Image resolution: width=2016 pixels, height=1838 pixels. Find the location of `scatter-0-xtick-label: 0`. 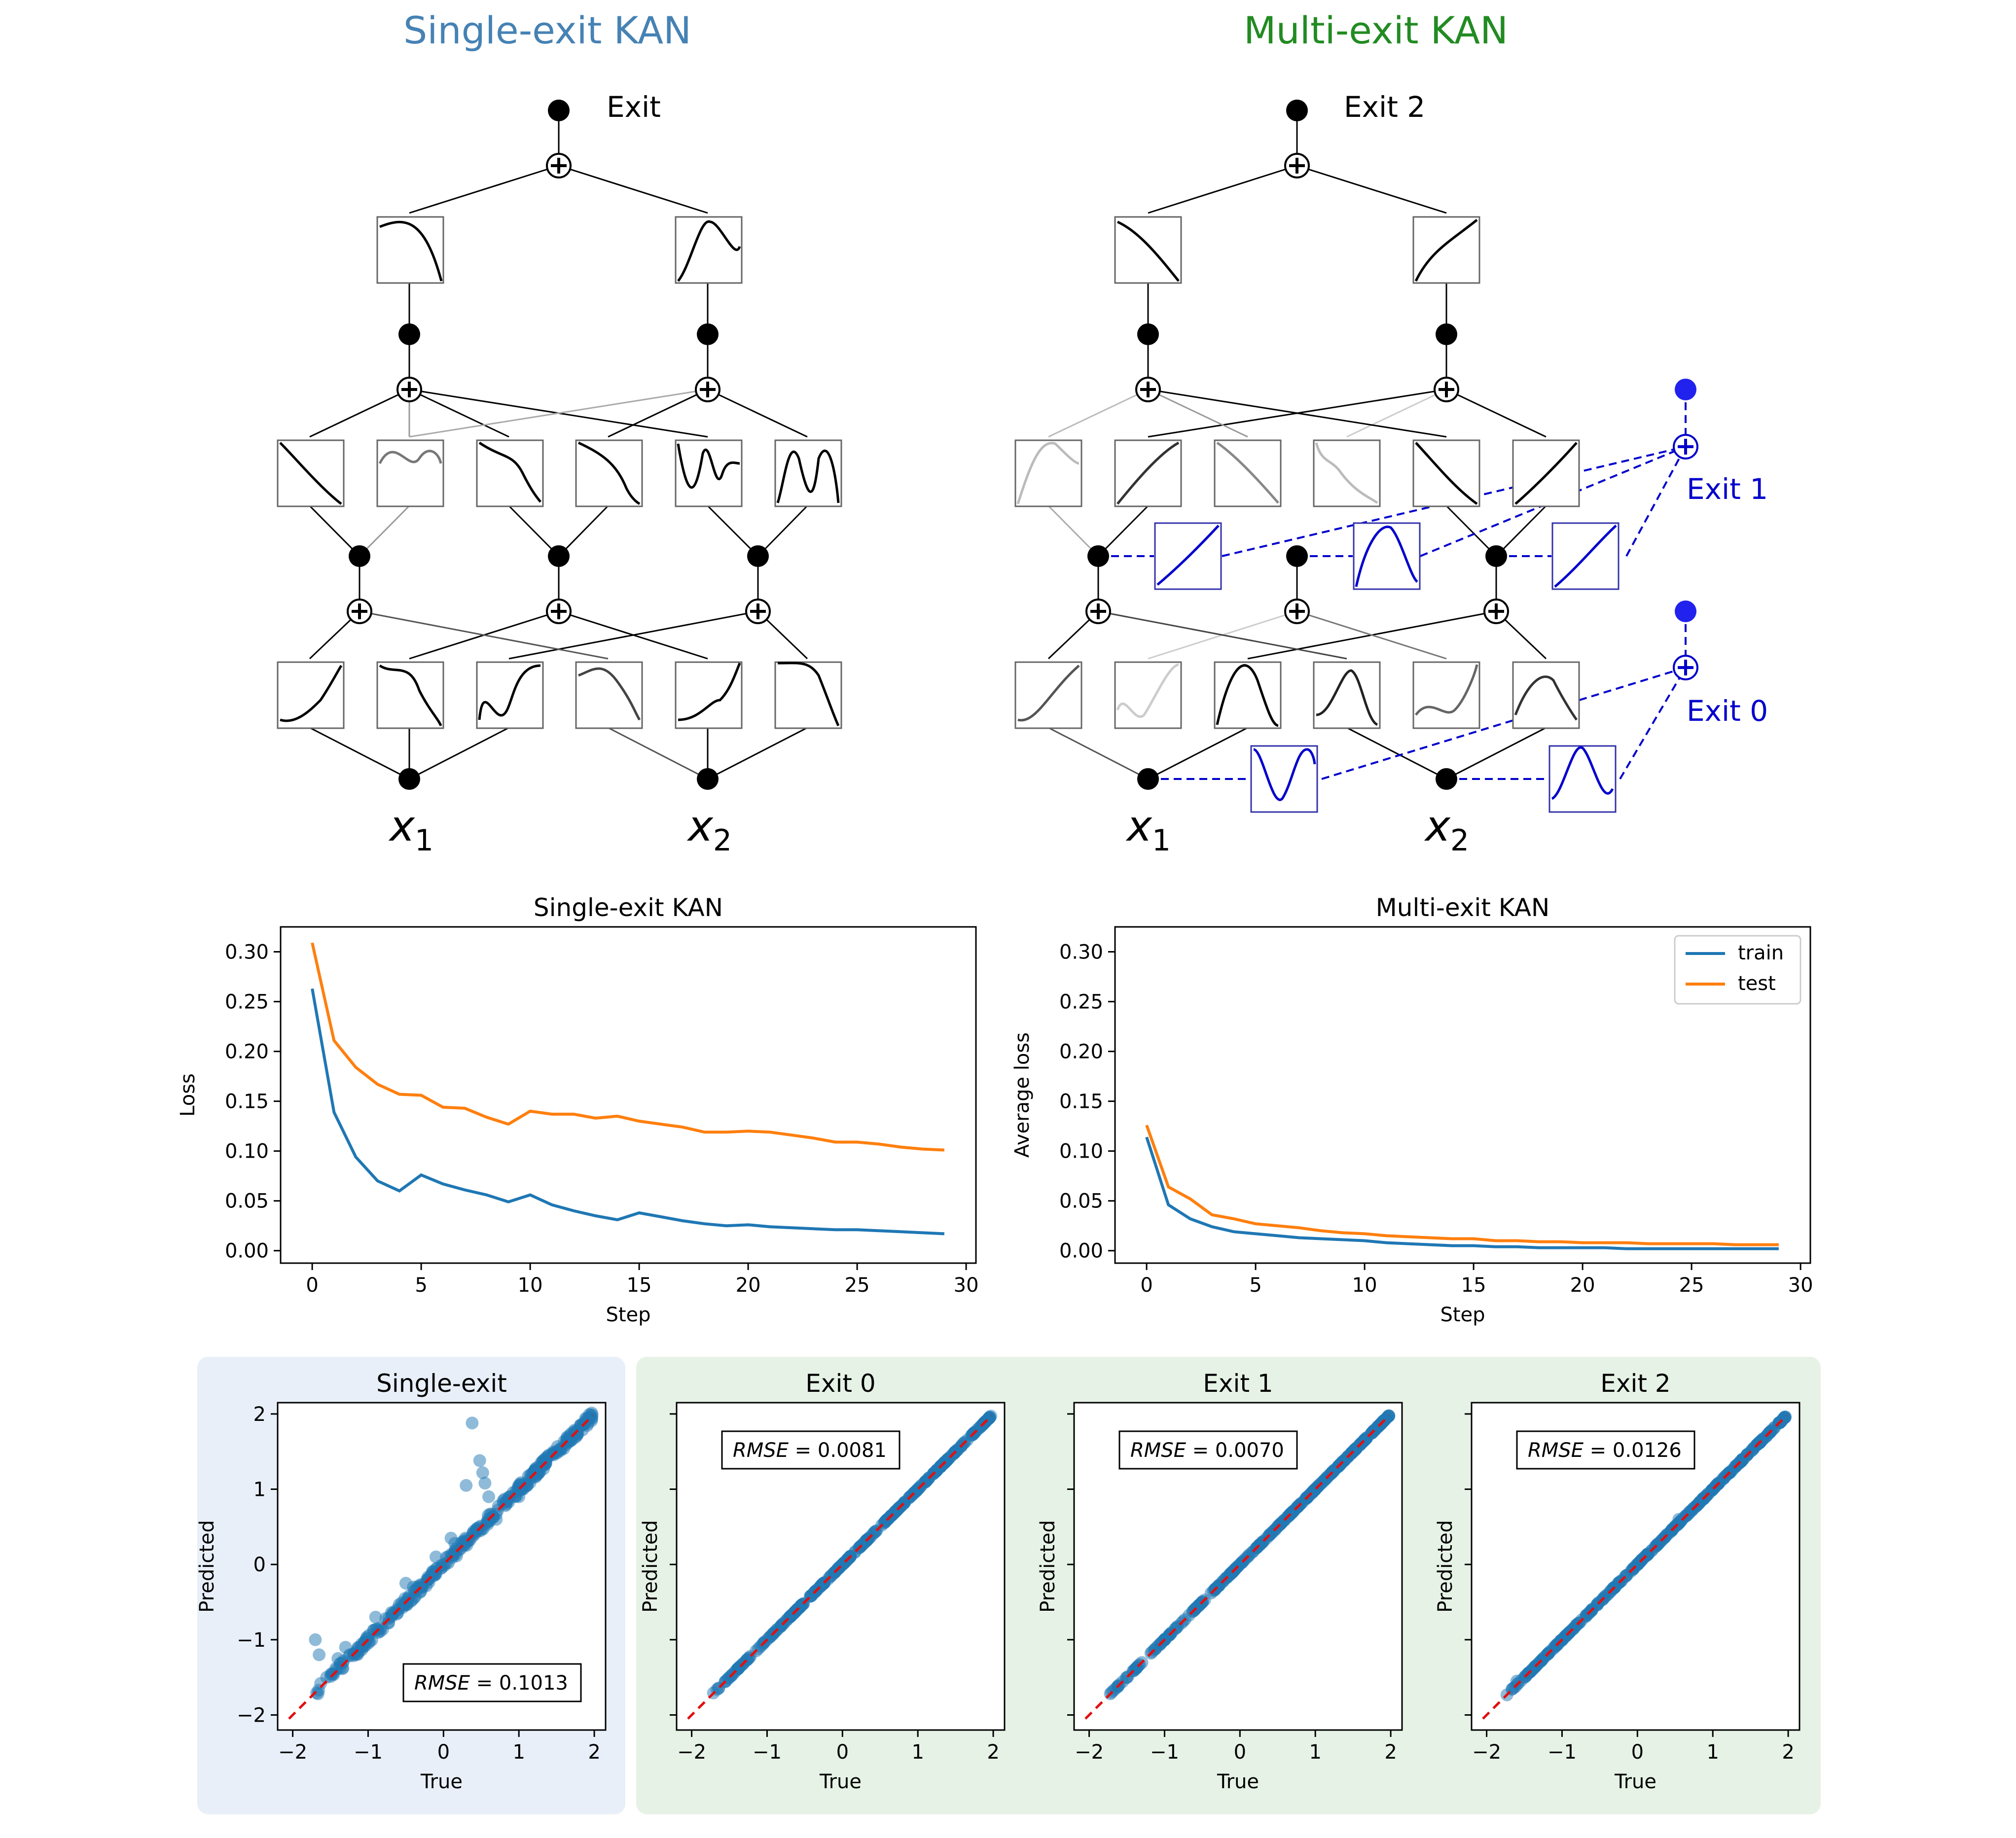

scatter-0-xtick-label: 0 is located at coordinates (443, 1752).